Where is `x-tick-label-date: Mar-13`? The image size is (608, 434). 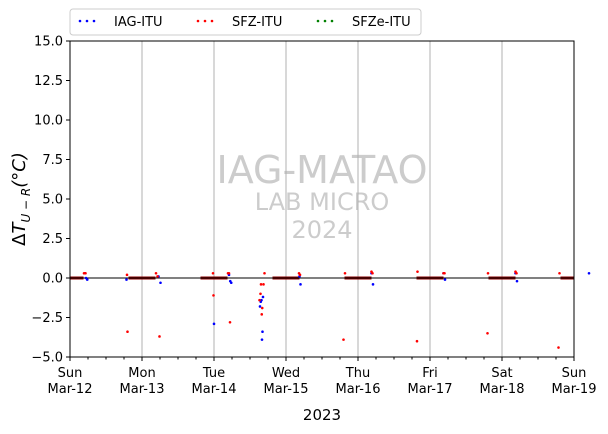
x-tick-label-date: Mar-13 is located at coordinates (142, 389).